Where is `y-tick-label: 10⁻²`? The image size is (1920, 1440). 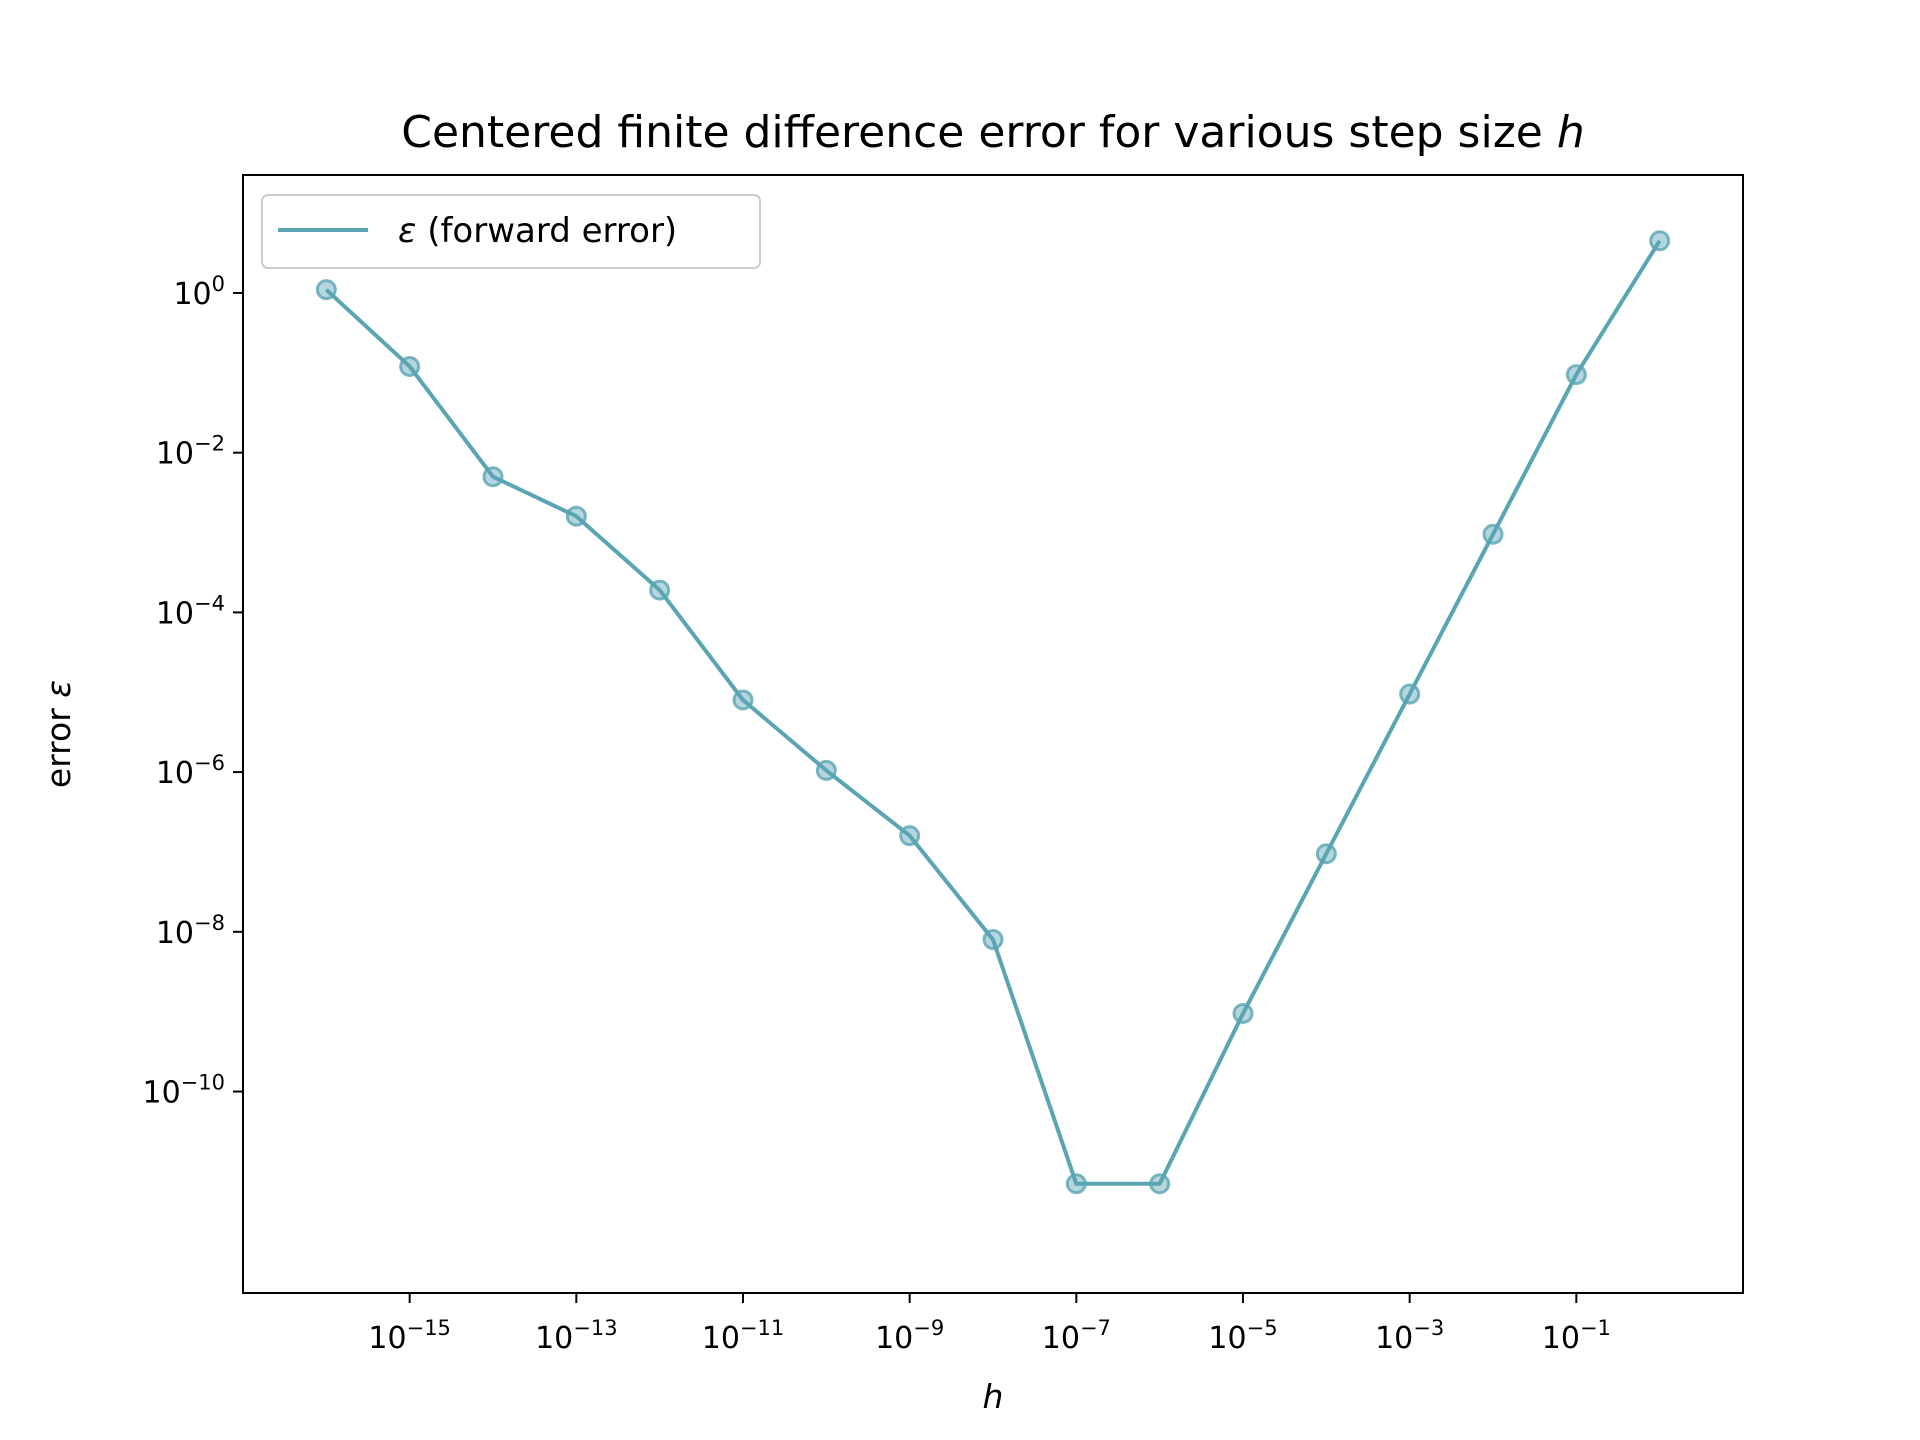
y-tick-label: 10⁻² is located at coordinates (190, 452).